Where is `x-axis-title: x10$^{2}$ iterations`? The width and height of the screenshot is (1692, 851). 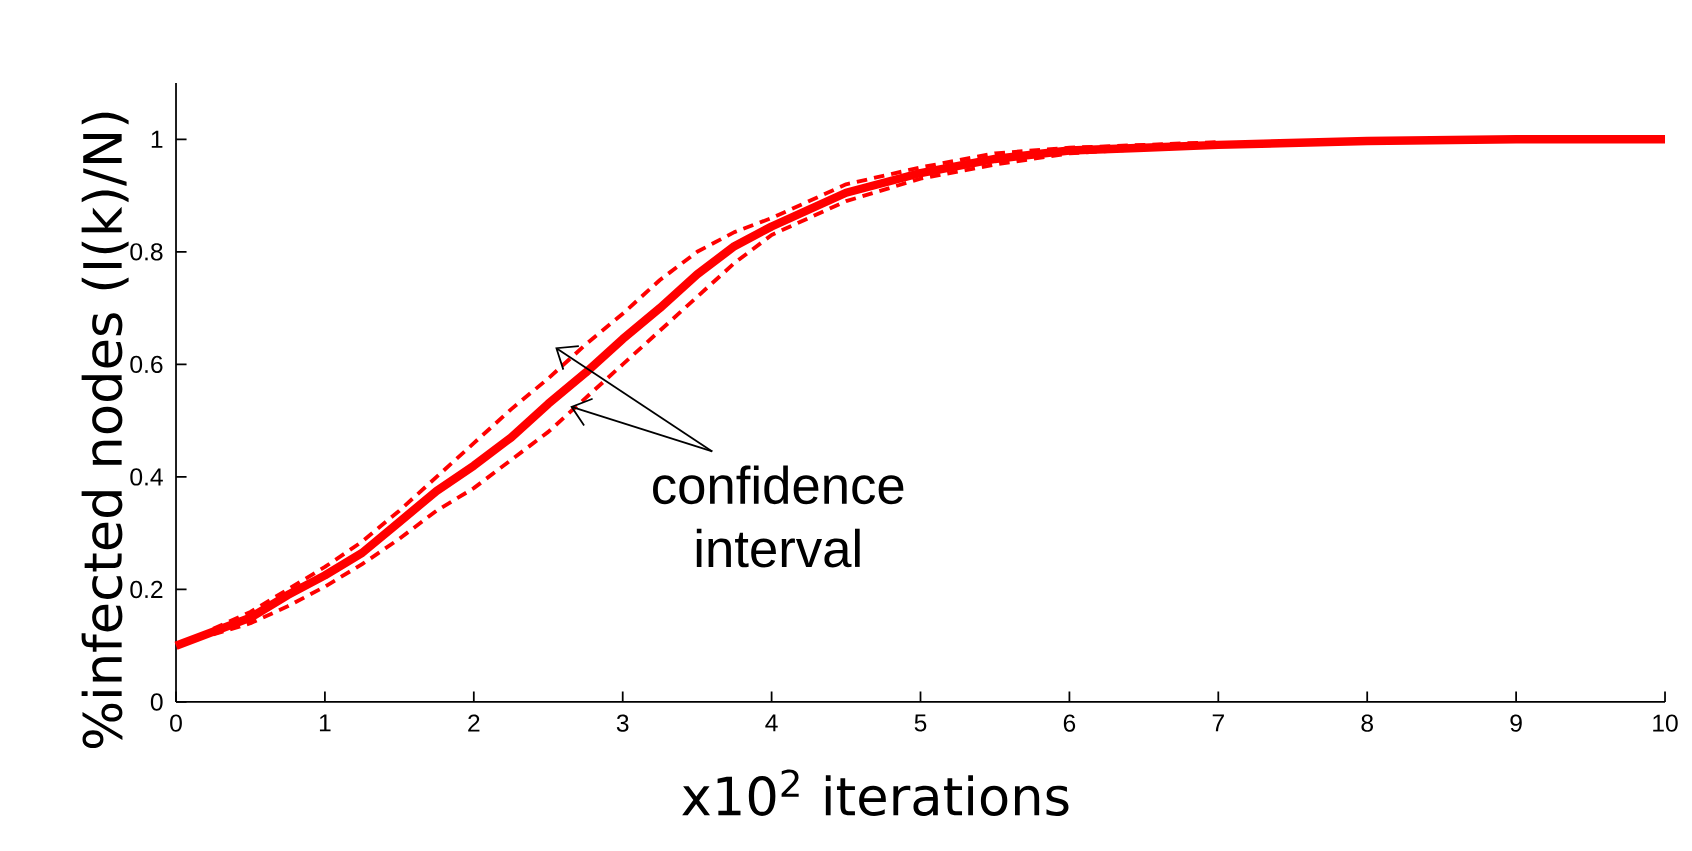 x-axis-title: x10$^{2}$ iterations is located at coordinates (875, 792).